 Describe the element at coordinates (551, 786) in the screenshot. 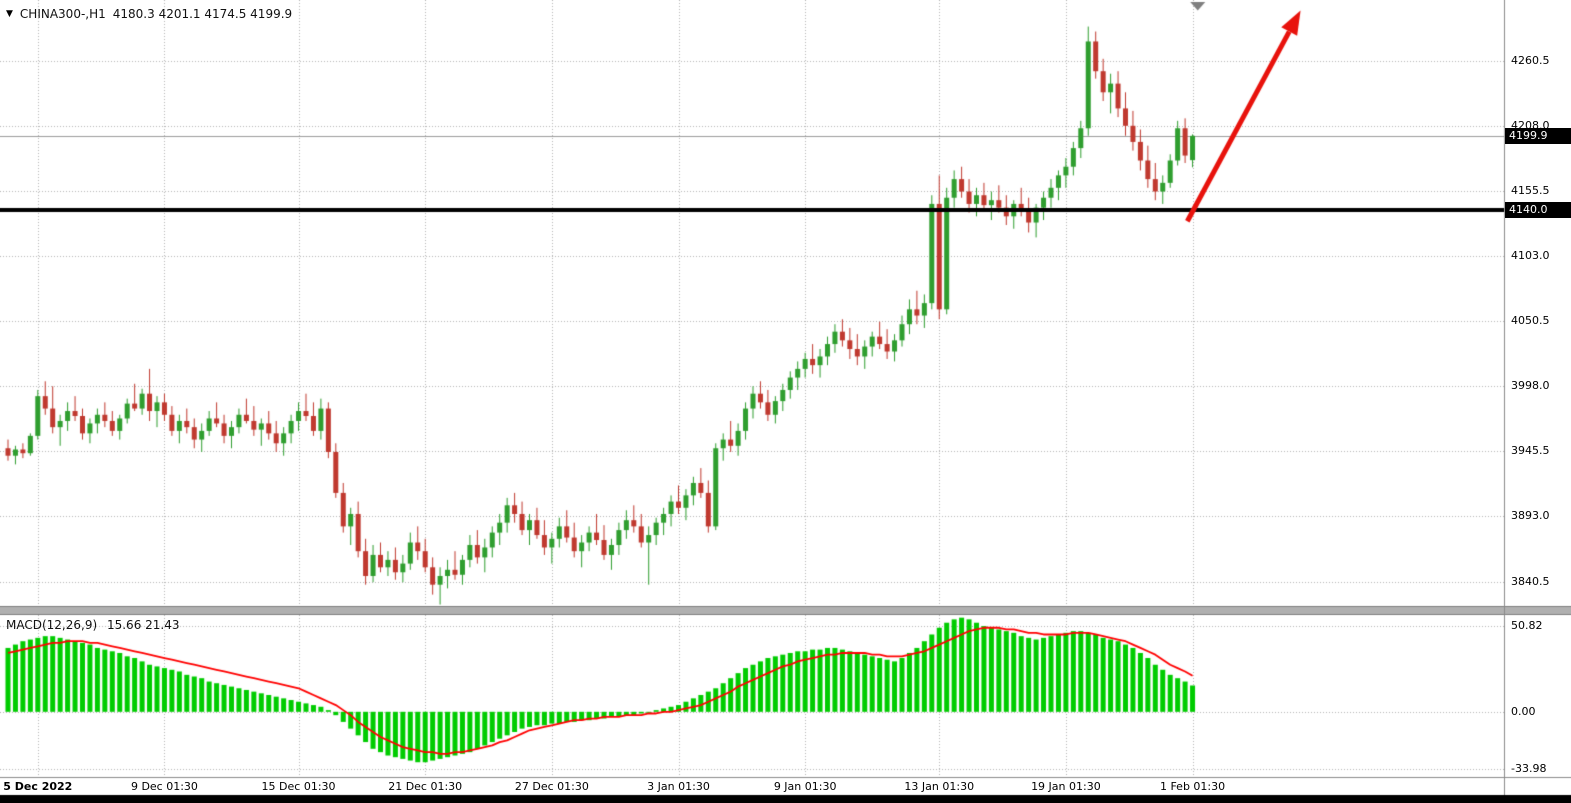

I see `time-axis-label: 27 Dec 01:30` at that location.